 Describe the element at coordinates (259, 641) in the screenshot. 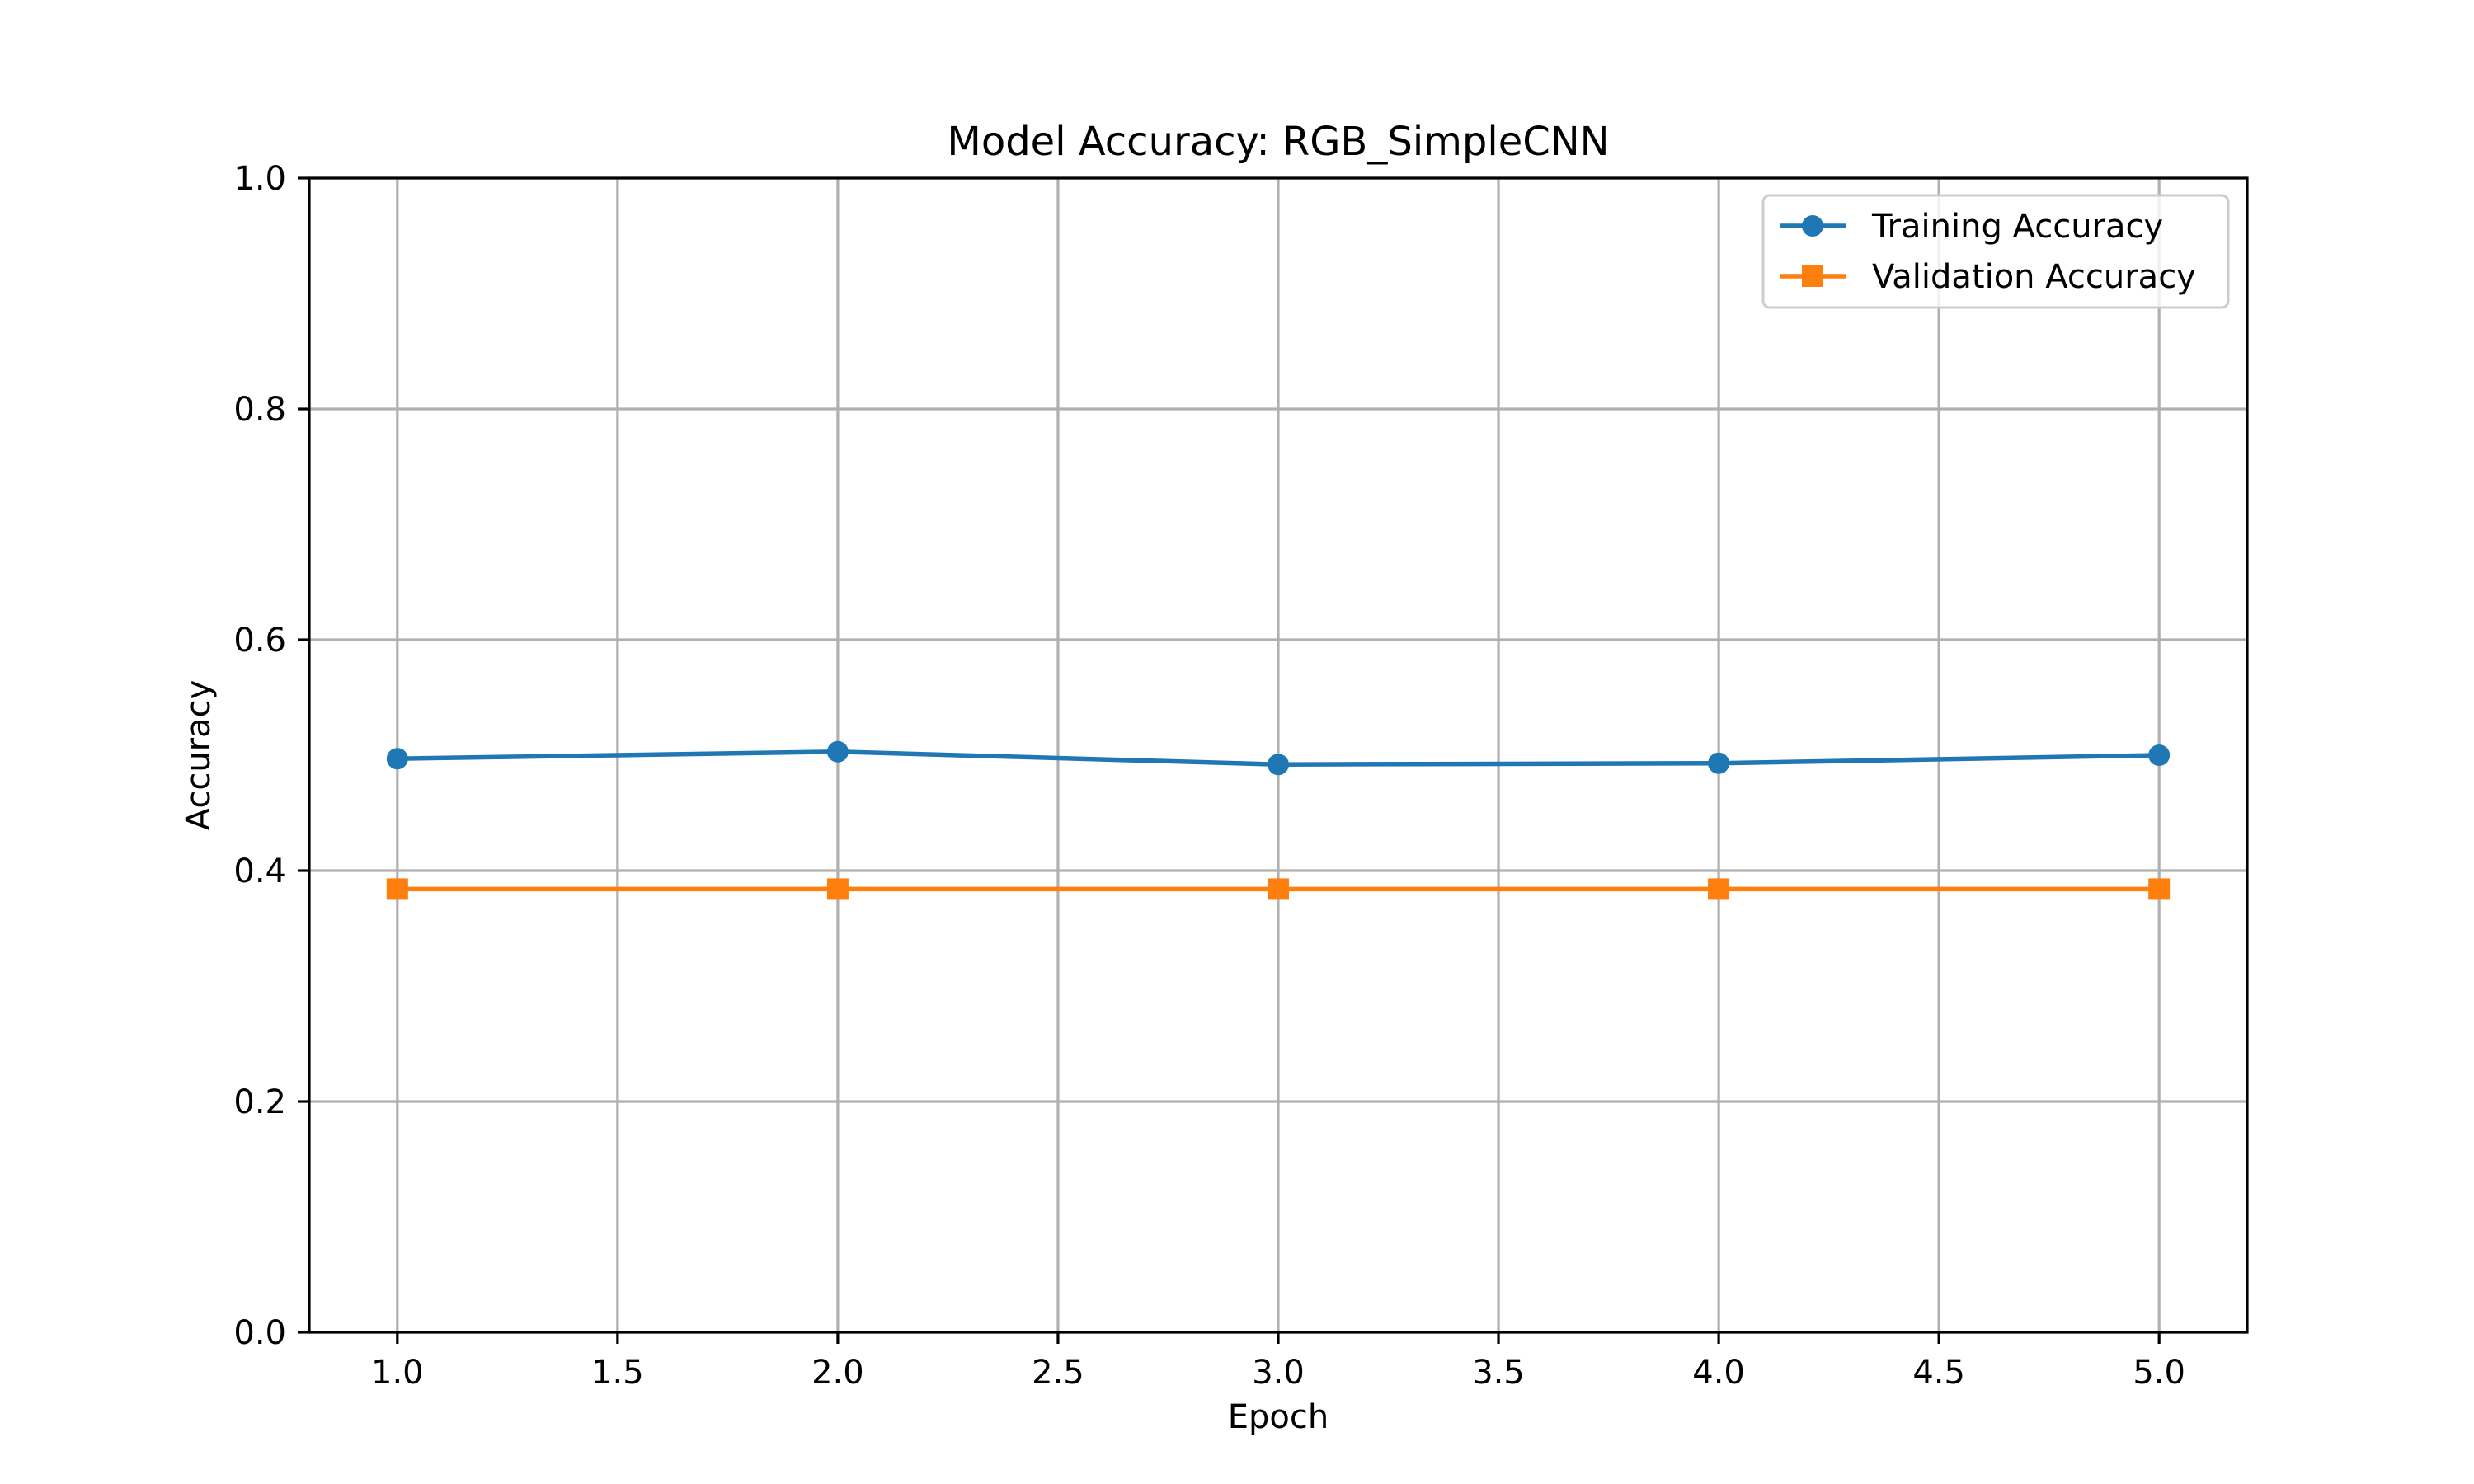

I see `y-tick-label: 0.6` at that location.